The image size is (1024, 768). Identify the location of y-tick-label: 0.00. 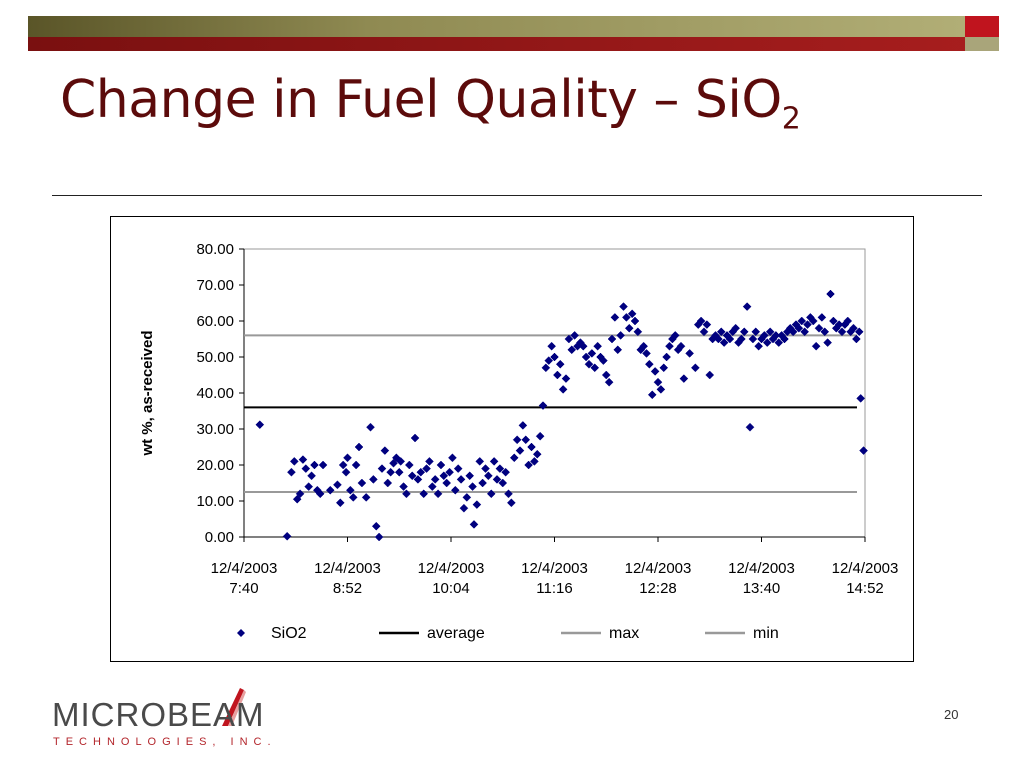
(219, 537).